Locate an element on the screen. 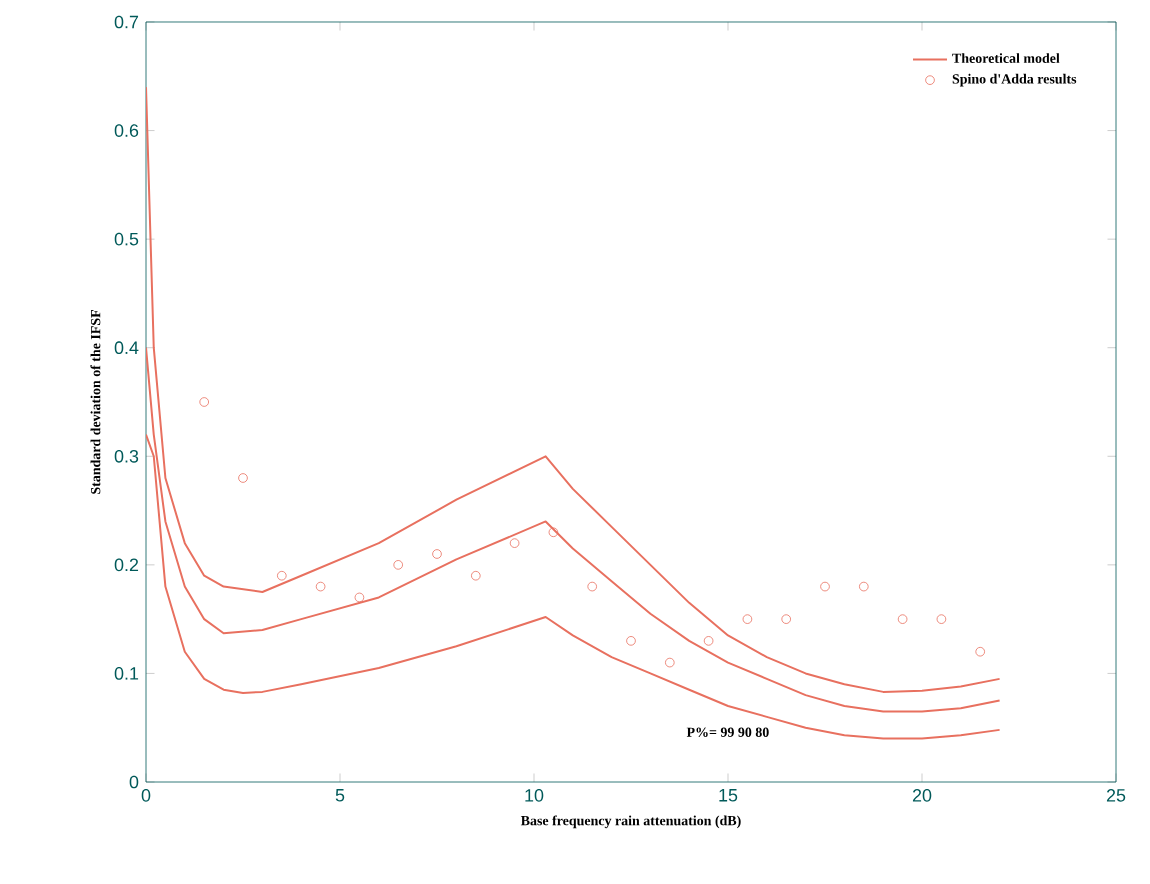  y-tick-label: 0.4 is located at coordinates (126, 348).